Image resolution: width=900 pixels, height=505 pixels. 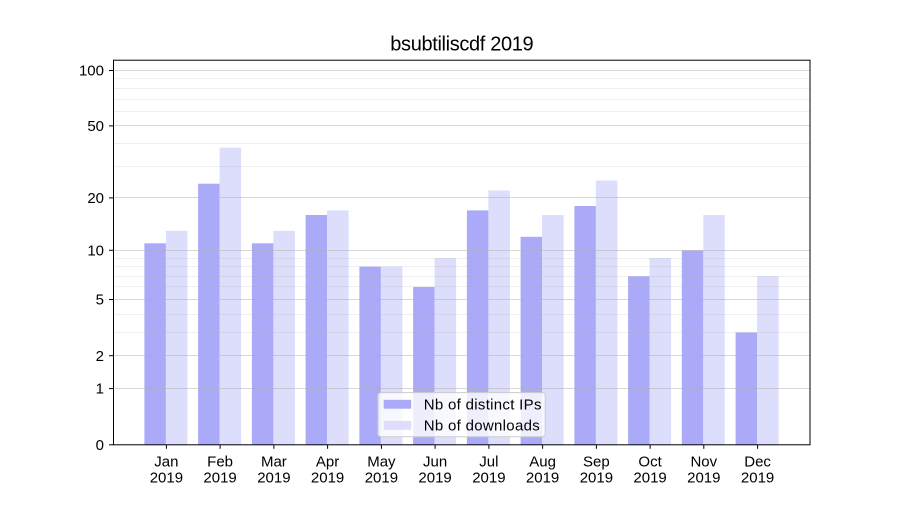 What do you see at coordinates (95, 126) in the screenshot?
I see `svg-text: 50` at bounding box center [95, 126].